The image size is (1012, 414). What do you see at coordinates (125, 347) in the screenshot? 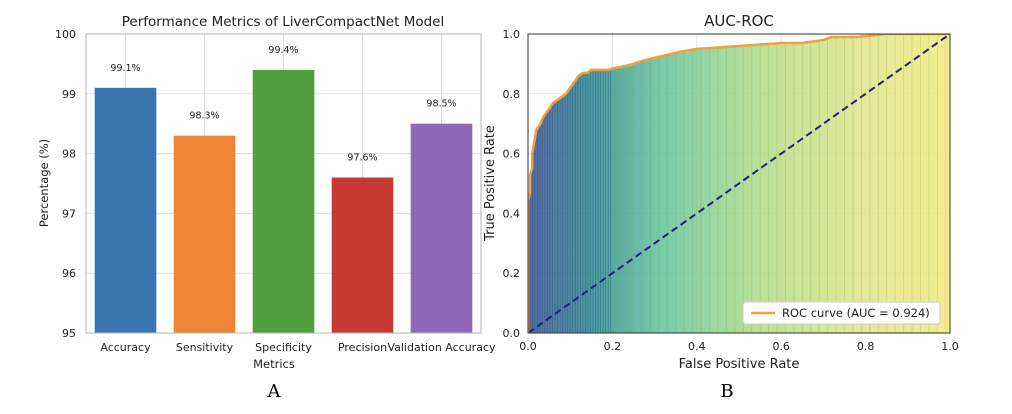
I see `bar-chart-x-tick-label: Accuracy` at bounding box center [125, 347].